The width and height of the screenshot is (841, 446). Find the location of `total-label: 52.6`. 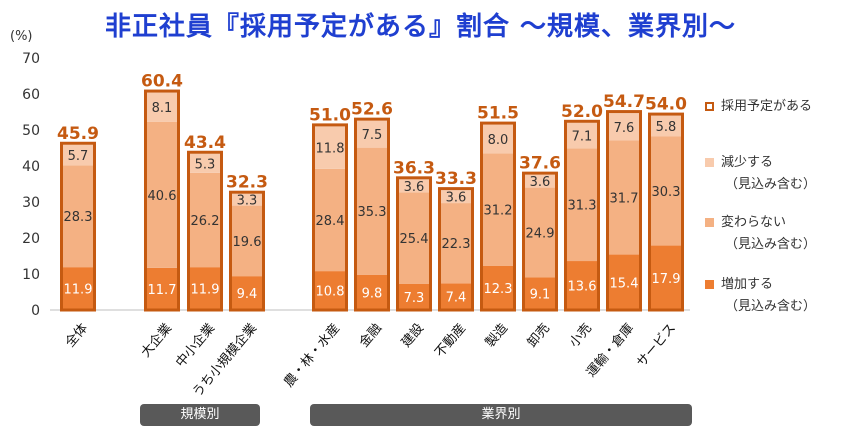

total-label: 52.6 is located at coordinates (372, 110).